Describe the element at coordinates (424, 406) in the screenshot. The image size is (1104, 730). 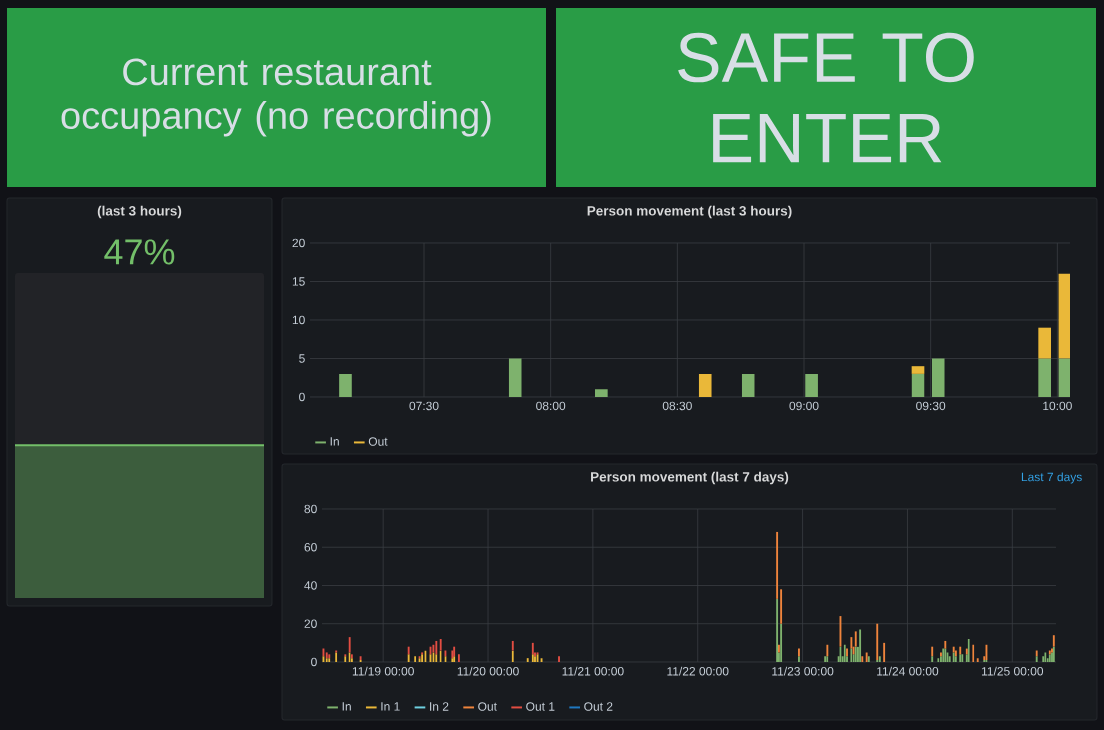
I see `x-tick-label: 07:30` at that location.